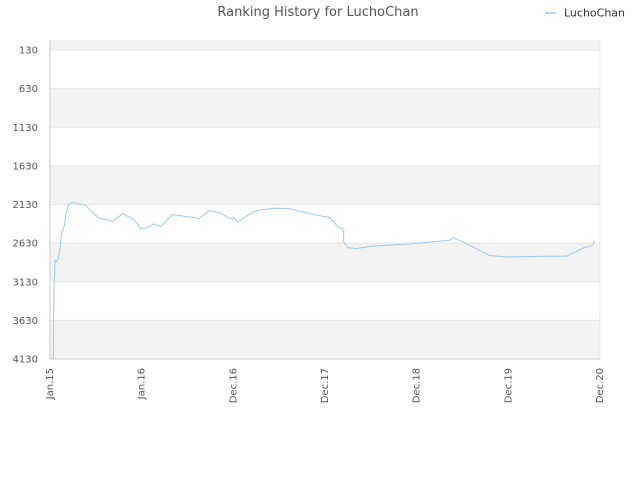 This screenshot has height=480, width=640. I want to click on x-tick-label: Dec.17, so click(325, 385).